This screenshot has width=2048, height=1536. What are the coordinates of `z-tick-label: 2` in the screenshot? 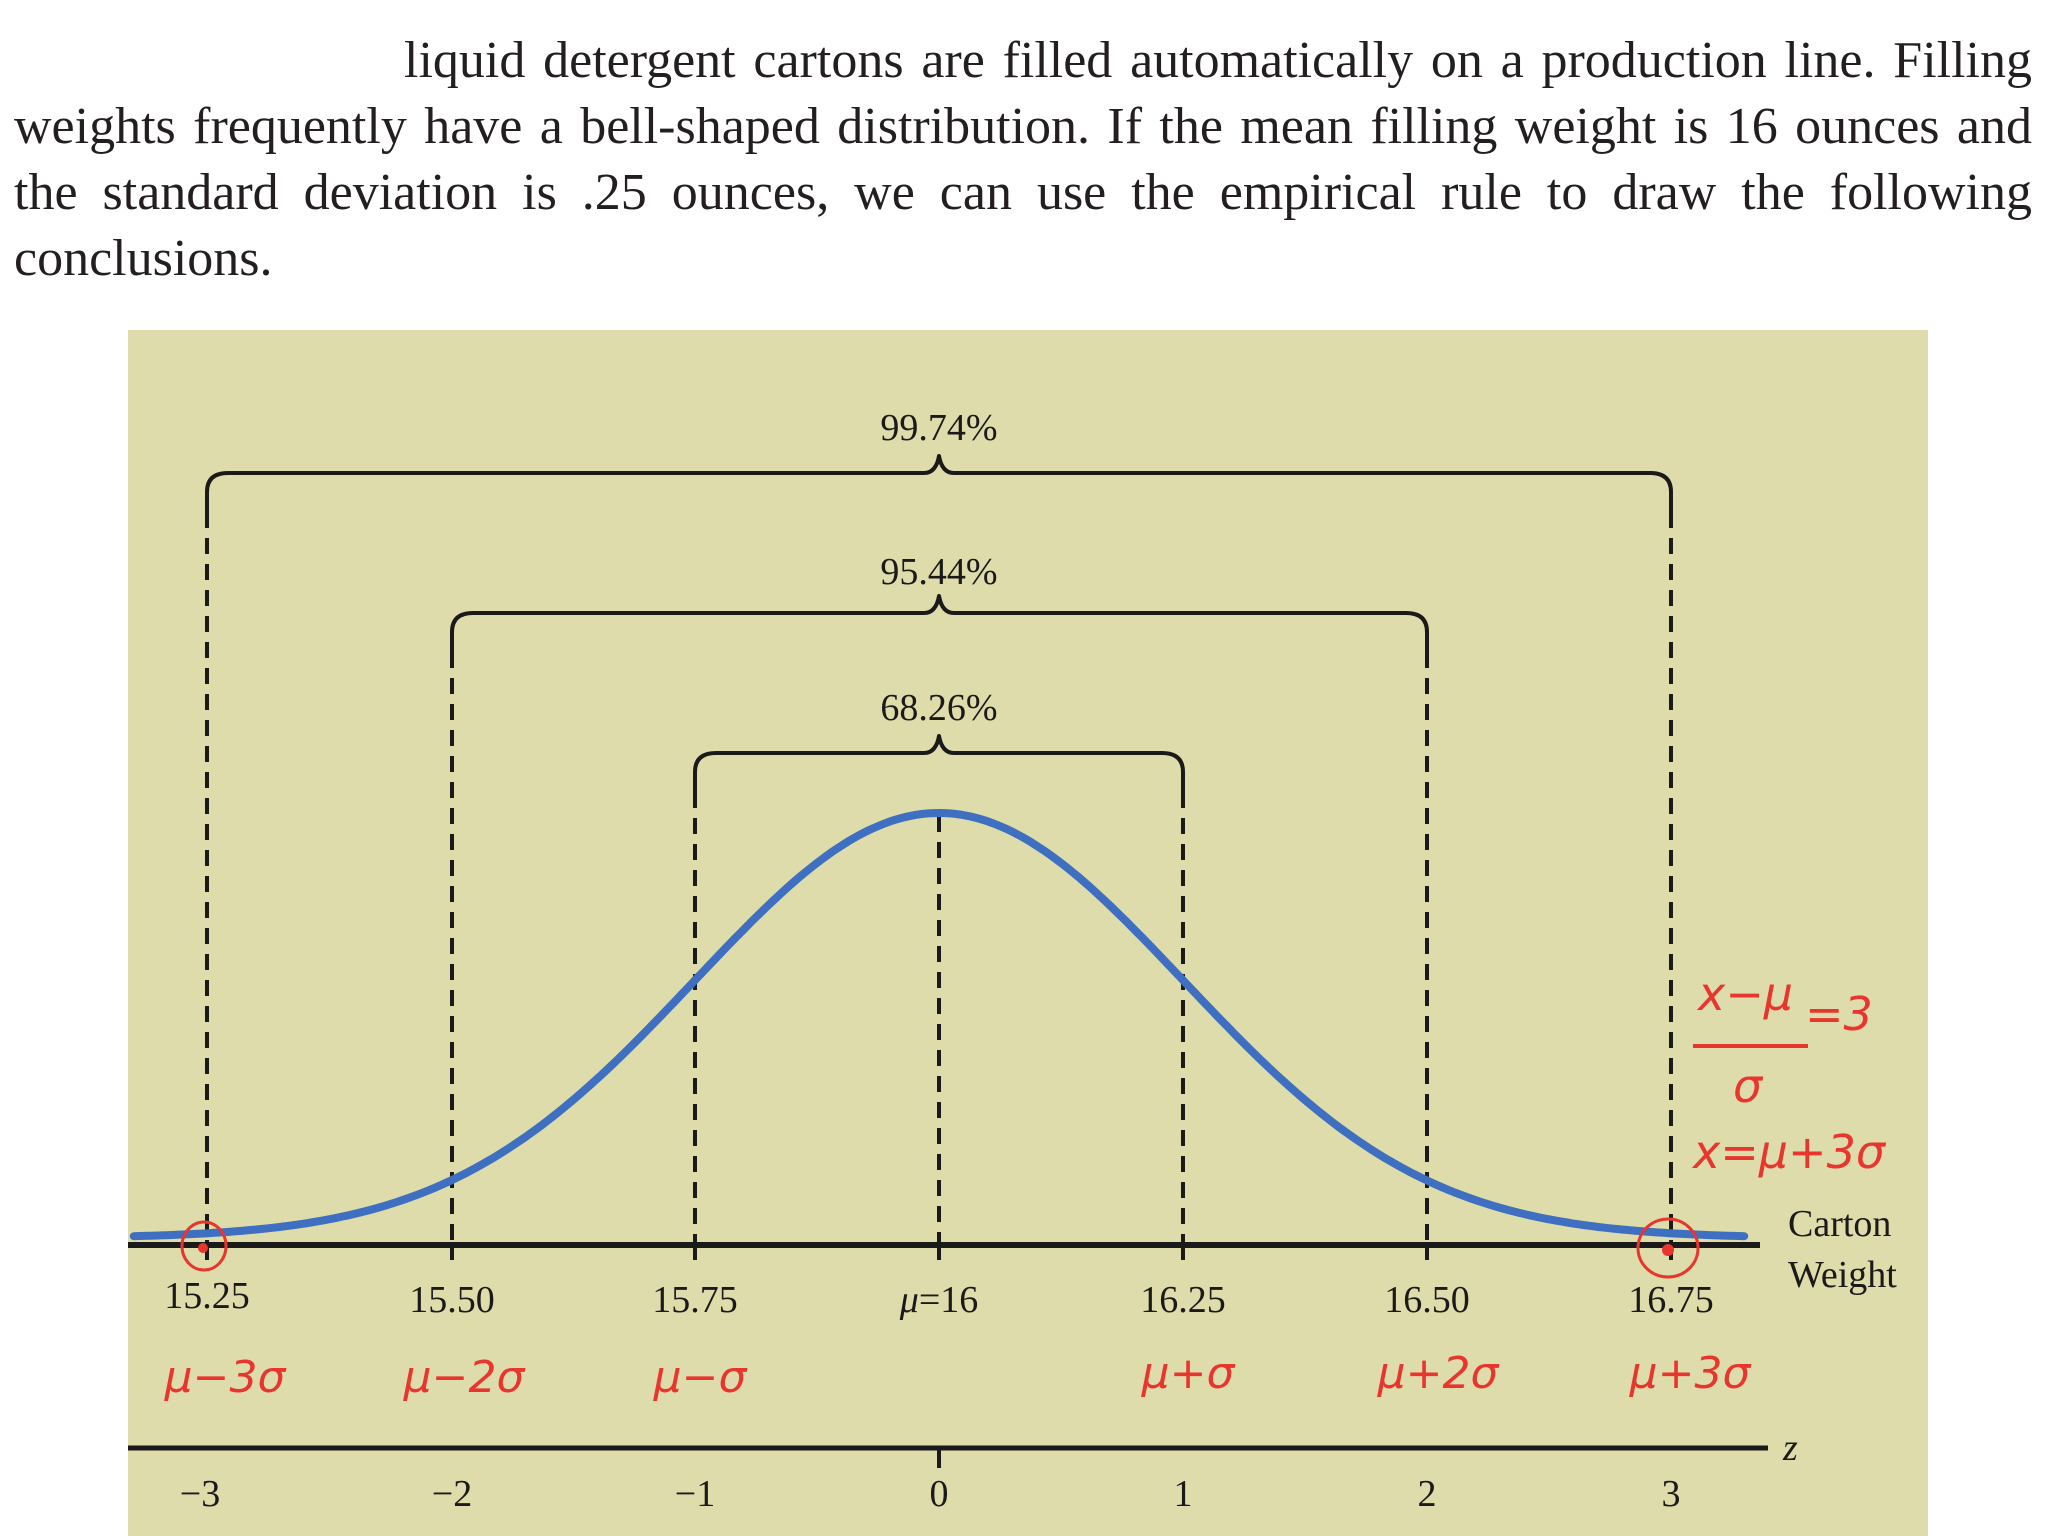 It's located at (1427, 1494).